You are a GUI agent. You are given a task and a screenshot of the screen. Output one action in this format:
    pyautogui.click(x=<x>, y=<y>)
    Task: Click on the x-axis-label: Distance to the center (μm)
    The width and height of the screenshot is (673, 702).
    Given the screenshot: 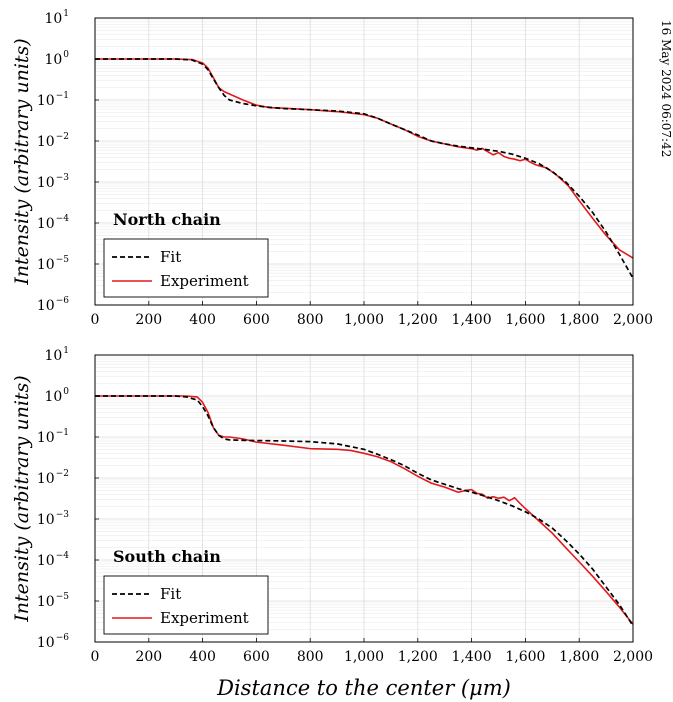 What is the action you would take?
    pyautogui.click(x=363, y=688)
    